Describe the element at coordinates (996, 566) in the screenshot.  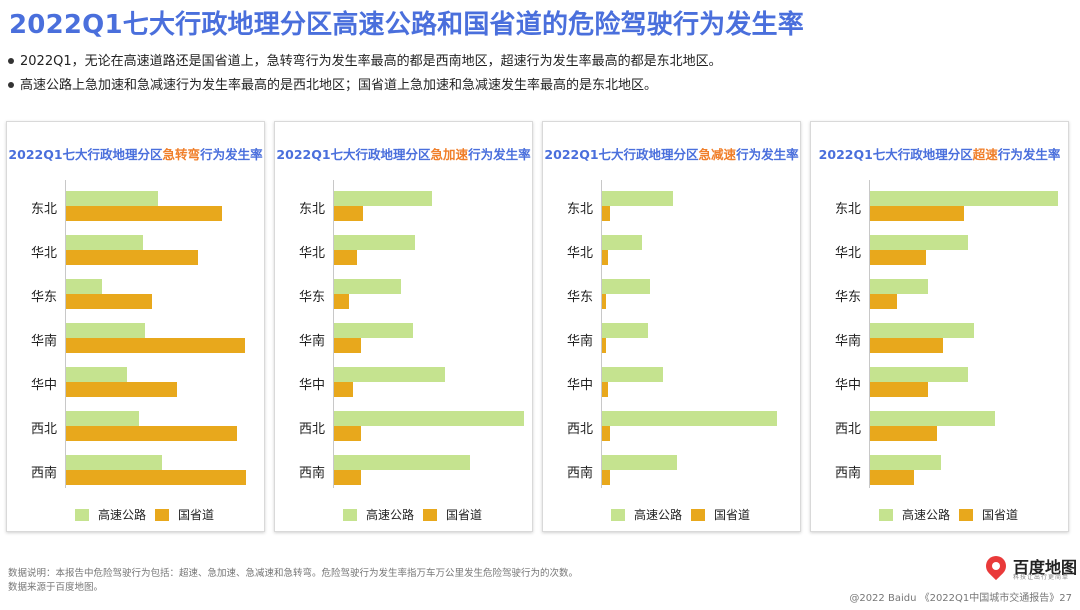
I see `map-pin-icon` at that location.